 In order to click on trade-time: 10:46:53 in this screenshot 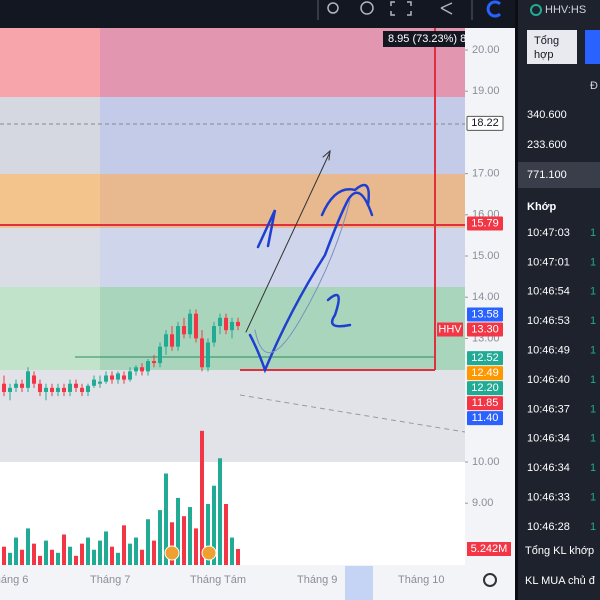, I will do `click(548, 321)`.